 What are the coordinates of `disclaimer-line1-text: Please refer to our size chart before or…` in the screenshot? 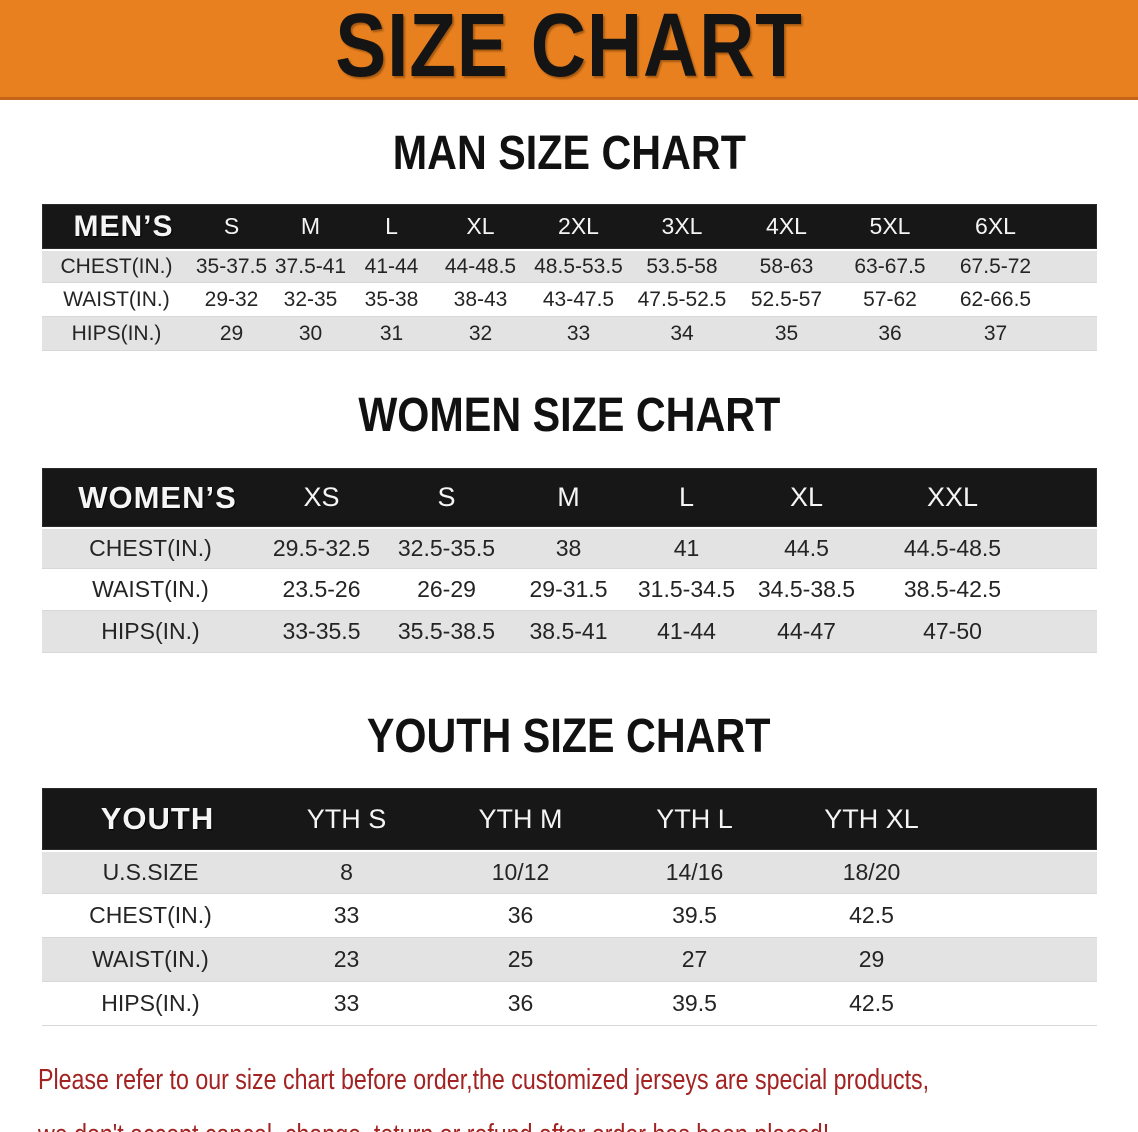 It's located at (484, 1080).